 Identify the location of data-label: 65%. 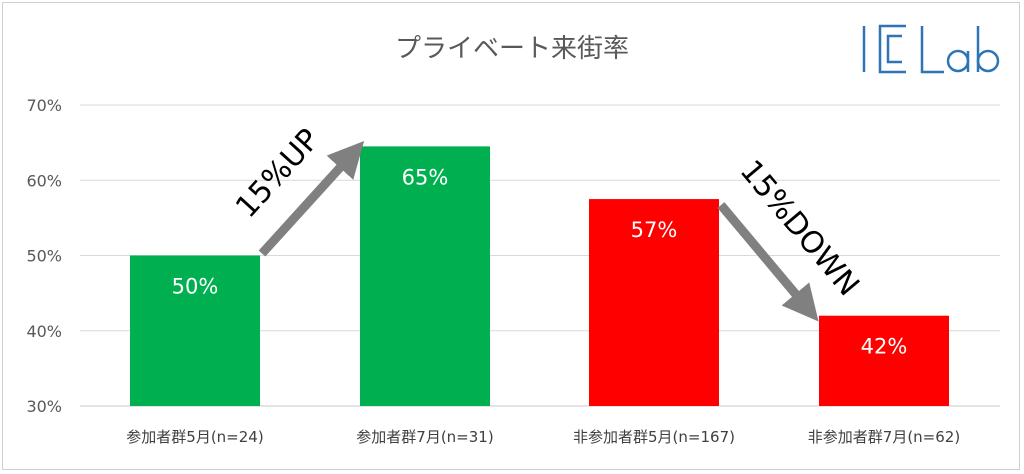
(425, 177).